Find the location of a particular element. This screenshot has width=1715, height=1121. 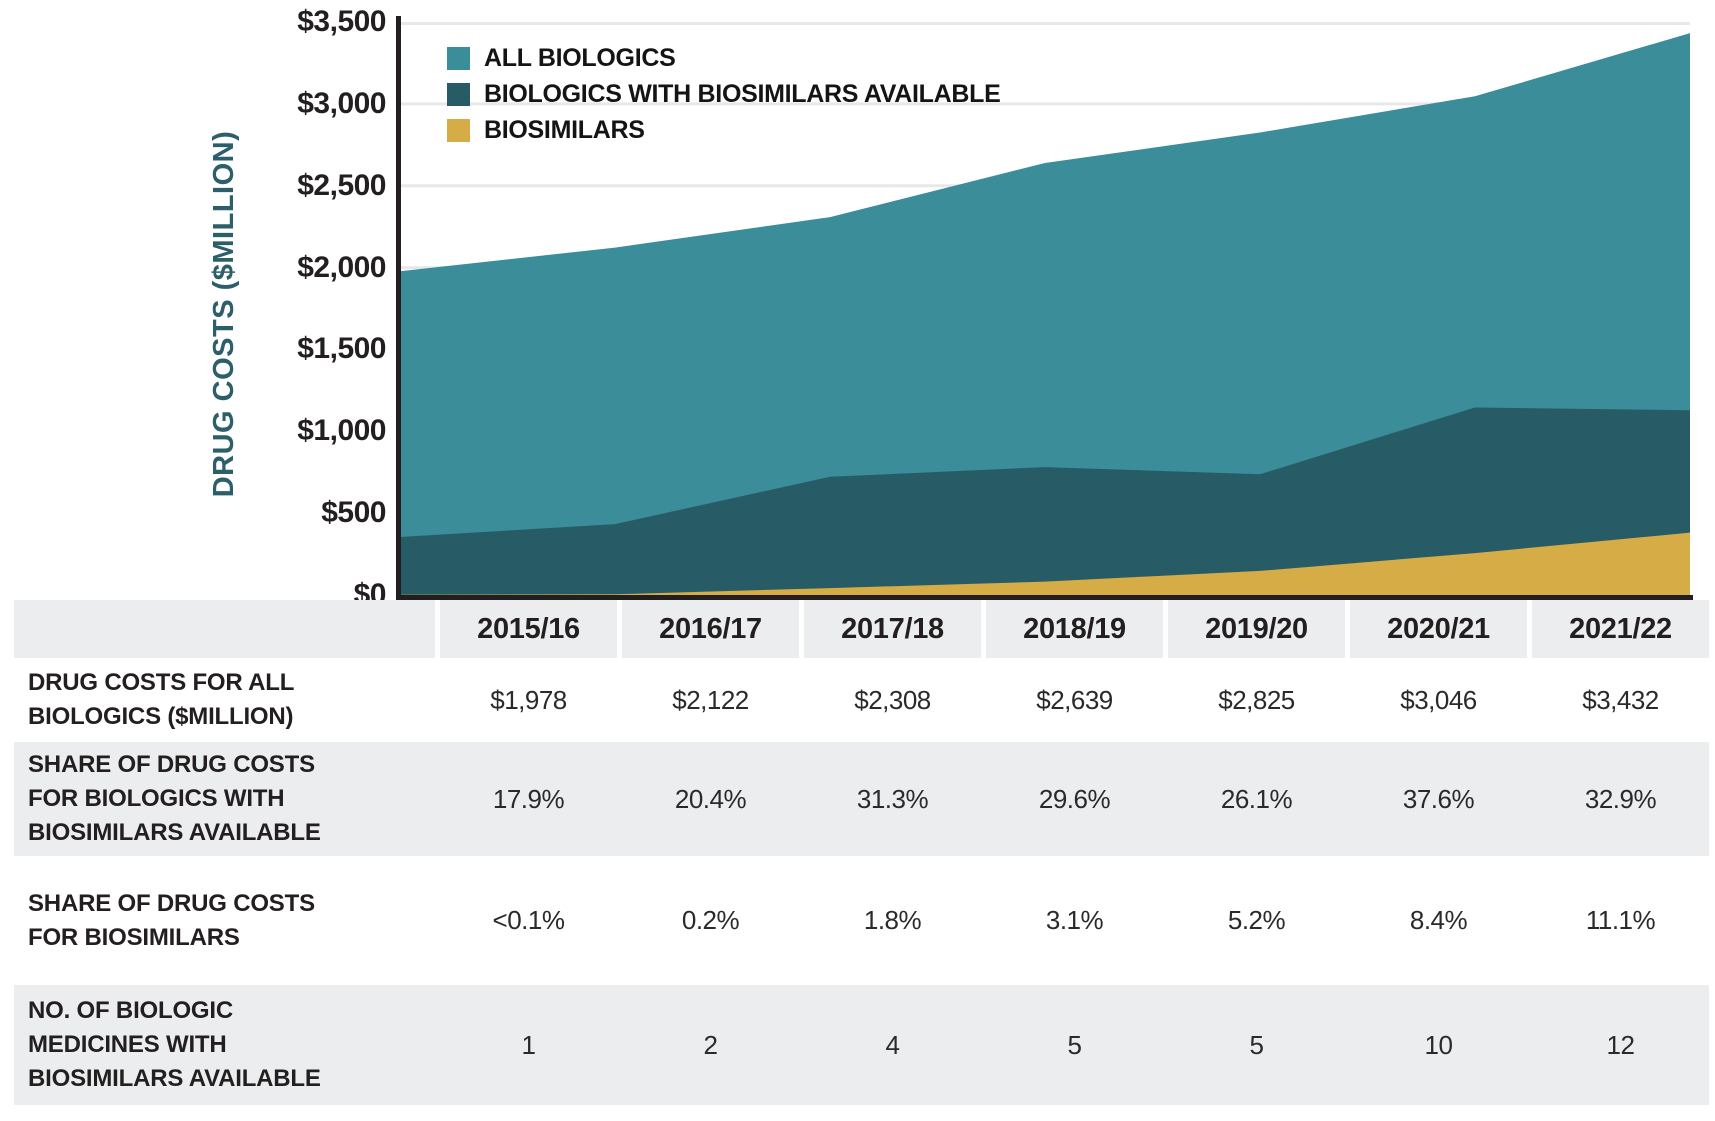

y-tick-label: $3,000 is located at coordinates (341, 103).